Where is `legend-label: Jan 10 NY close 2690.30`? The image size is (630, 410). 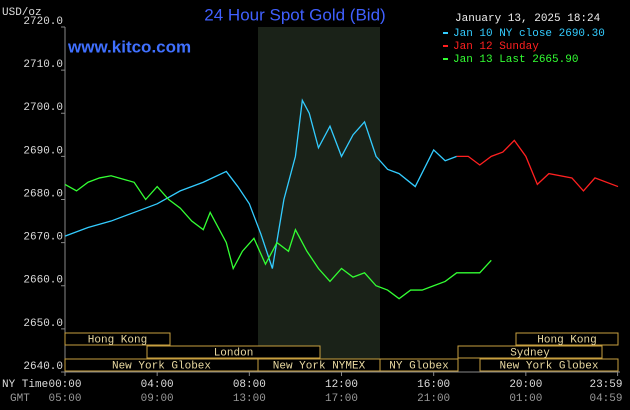
legend-label: Jan 10 NY close 2690.30 is located at coordinates (529, 34).